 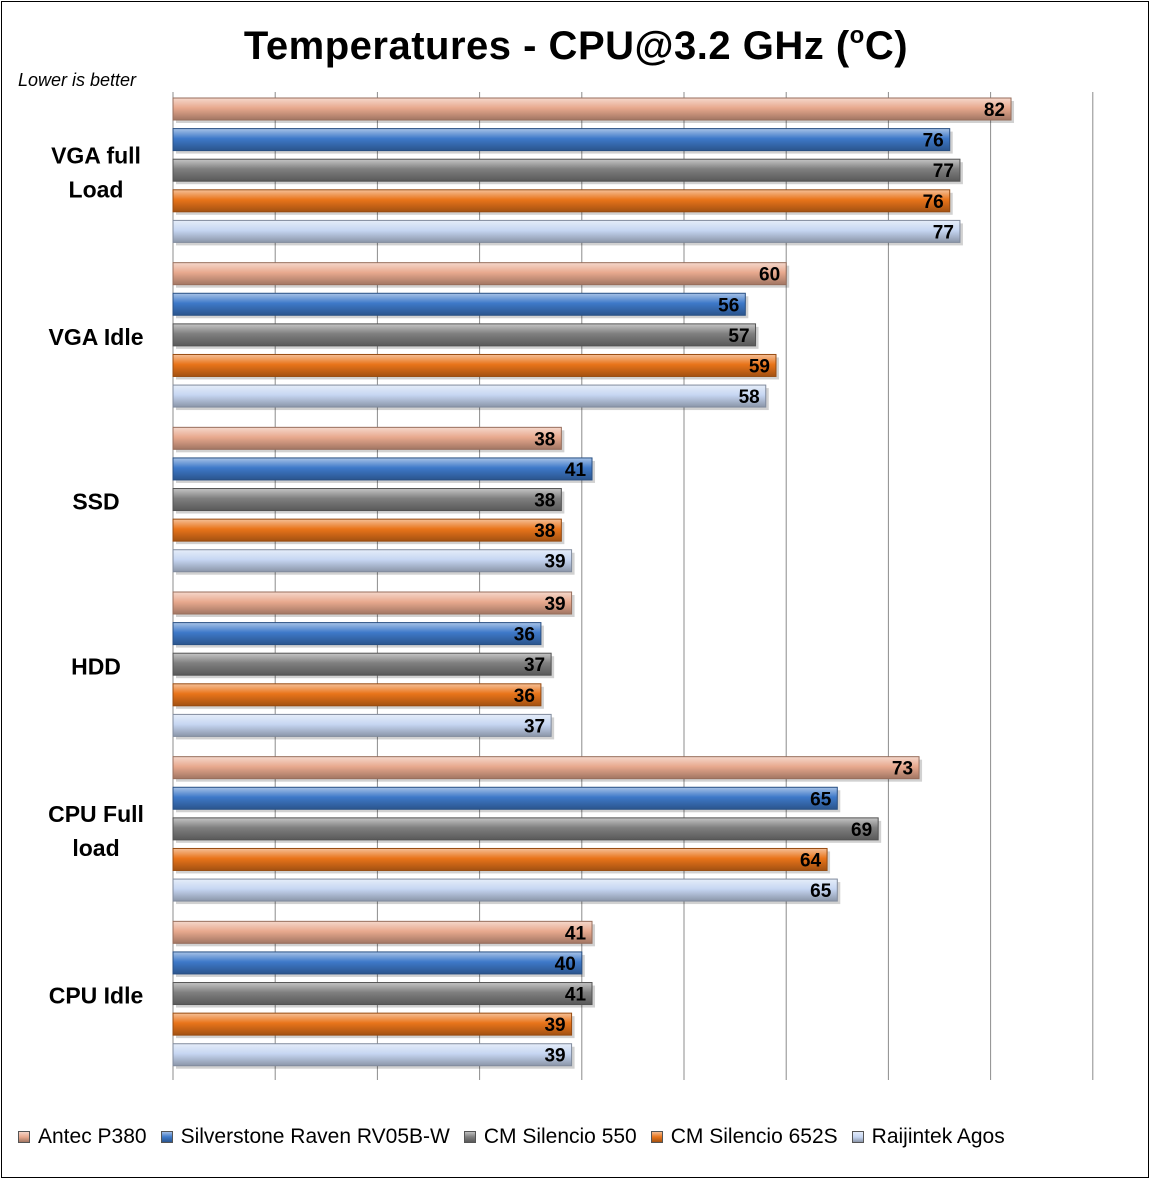 What do you see at coordinates (315, 1136) in the screenshot?
I see `legend-label: Silverstone Raven RV05B-W` at bounding box center [315, 1136].